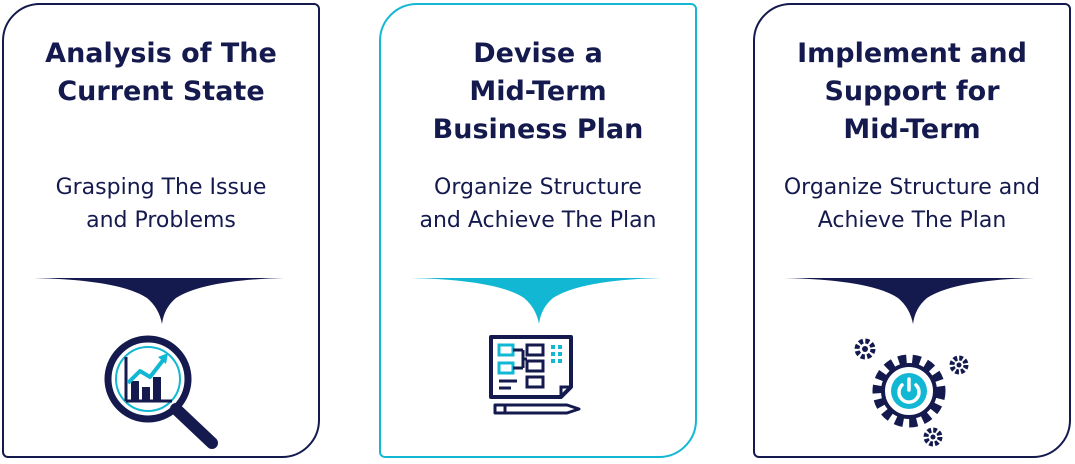 The image size is (1075, 464). I want to click on card-title-line: Business Plan, so click(538, 129).